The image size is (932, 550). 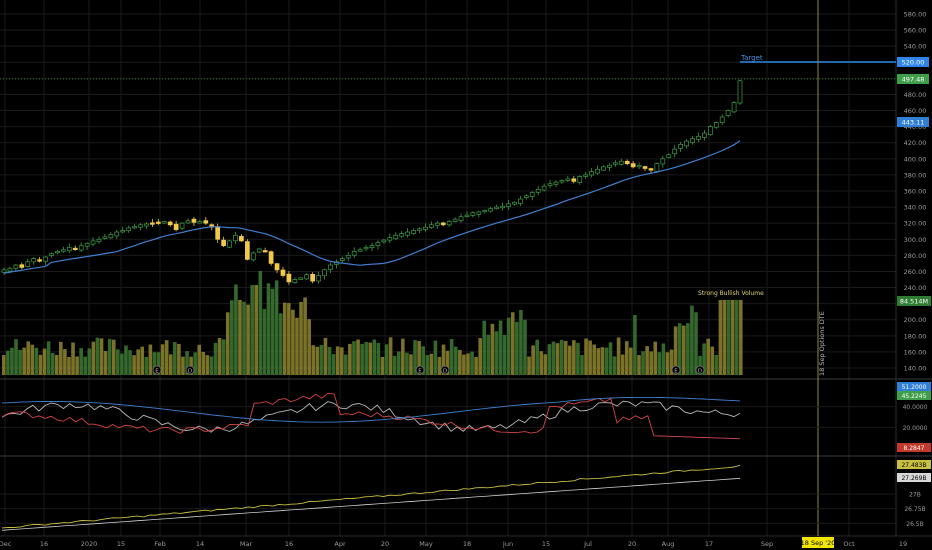 What do you see at coordinates (914, 395) in the screenshot?
I see `pane2-tag-2: 45.2245` at bounding box center [914, 395].